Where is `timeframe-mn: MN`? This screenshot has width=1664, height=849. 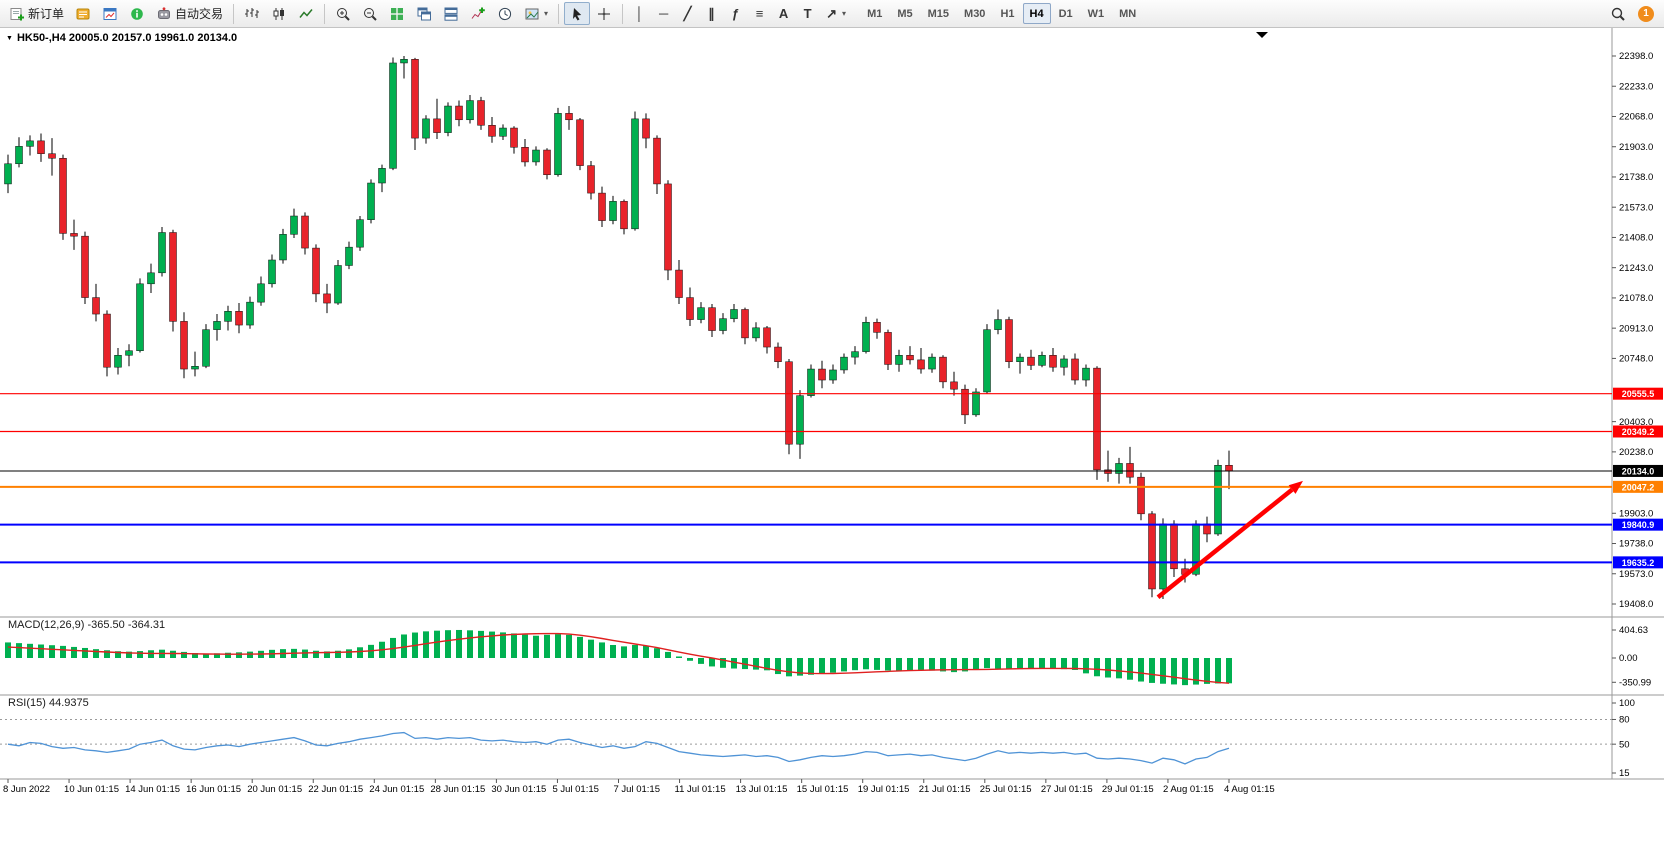 timeframe-mn: MN is located at coordinates (1127, 13).